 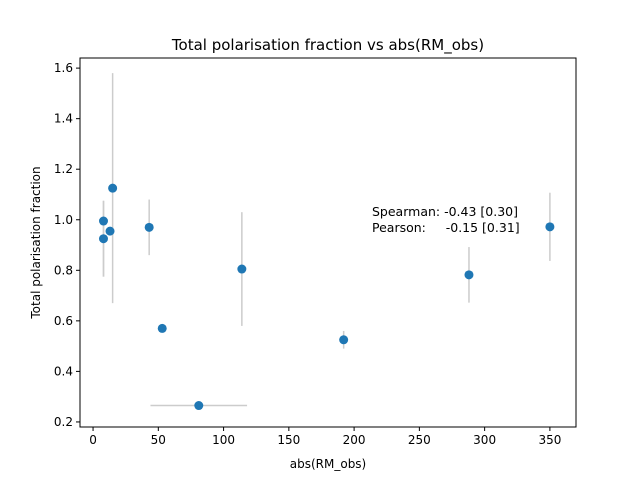 I want to click on y-tick-label: 0.8, so click(x=63, y=270).